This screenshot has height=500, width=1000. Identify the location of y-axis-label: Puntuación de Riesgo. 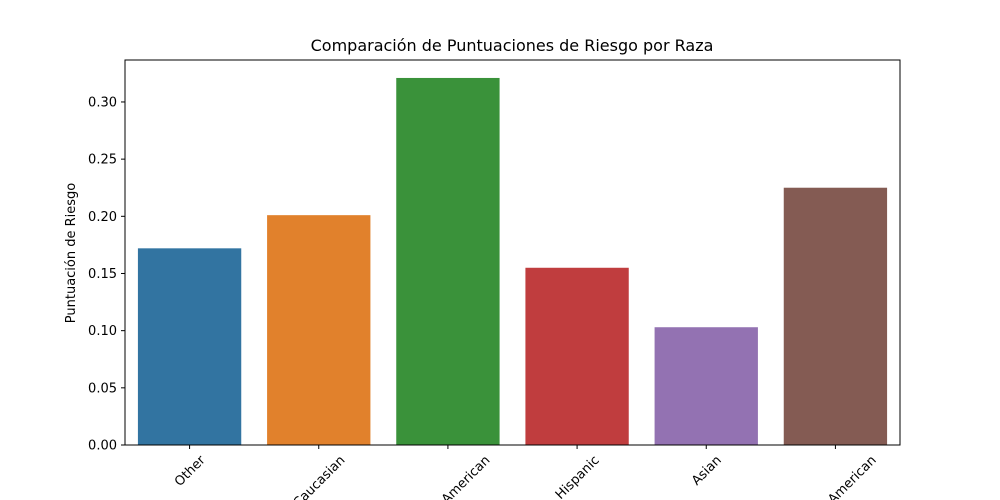
(71, 253).